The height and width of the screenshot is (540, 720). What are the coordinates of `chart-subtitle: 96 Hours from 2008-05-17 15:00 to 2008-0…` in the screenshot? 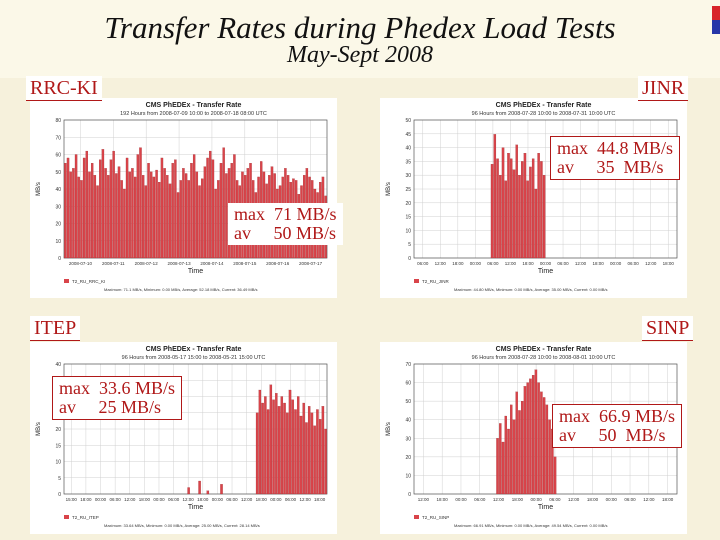 It's located at (194, 358).